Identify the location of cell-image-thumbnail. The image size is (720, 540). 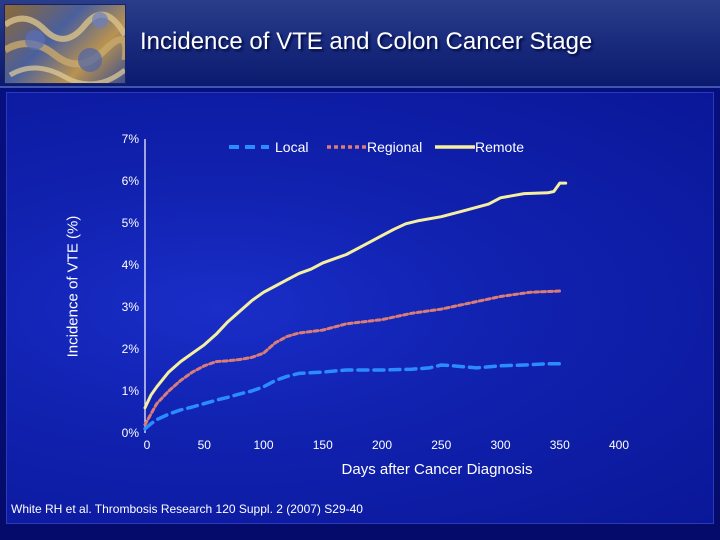
(65, 44).